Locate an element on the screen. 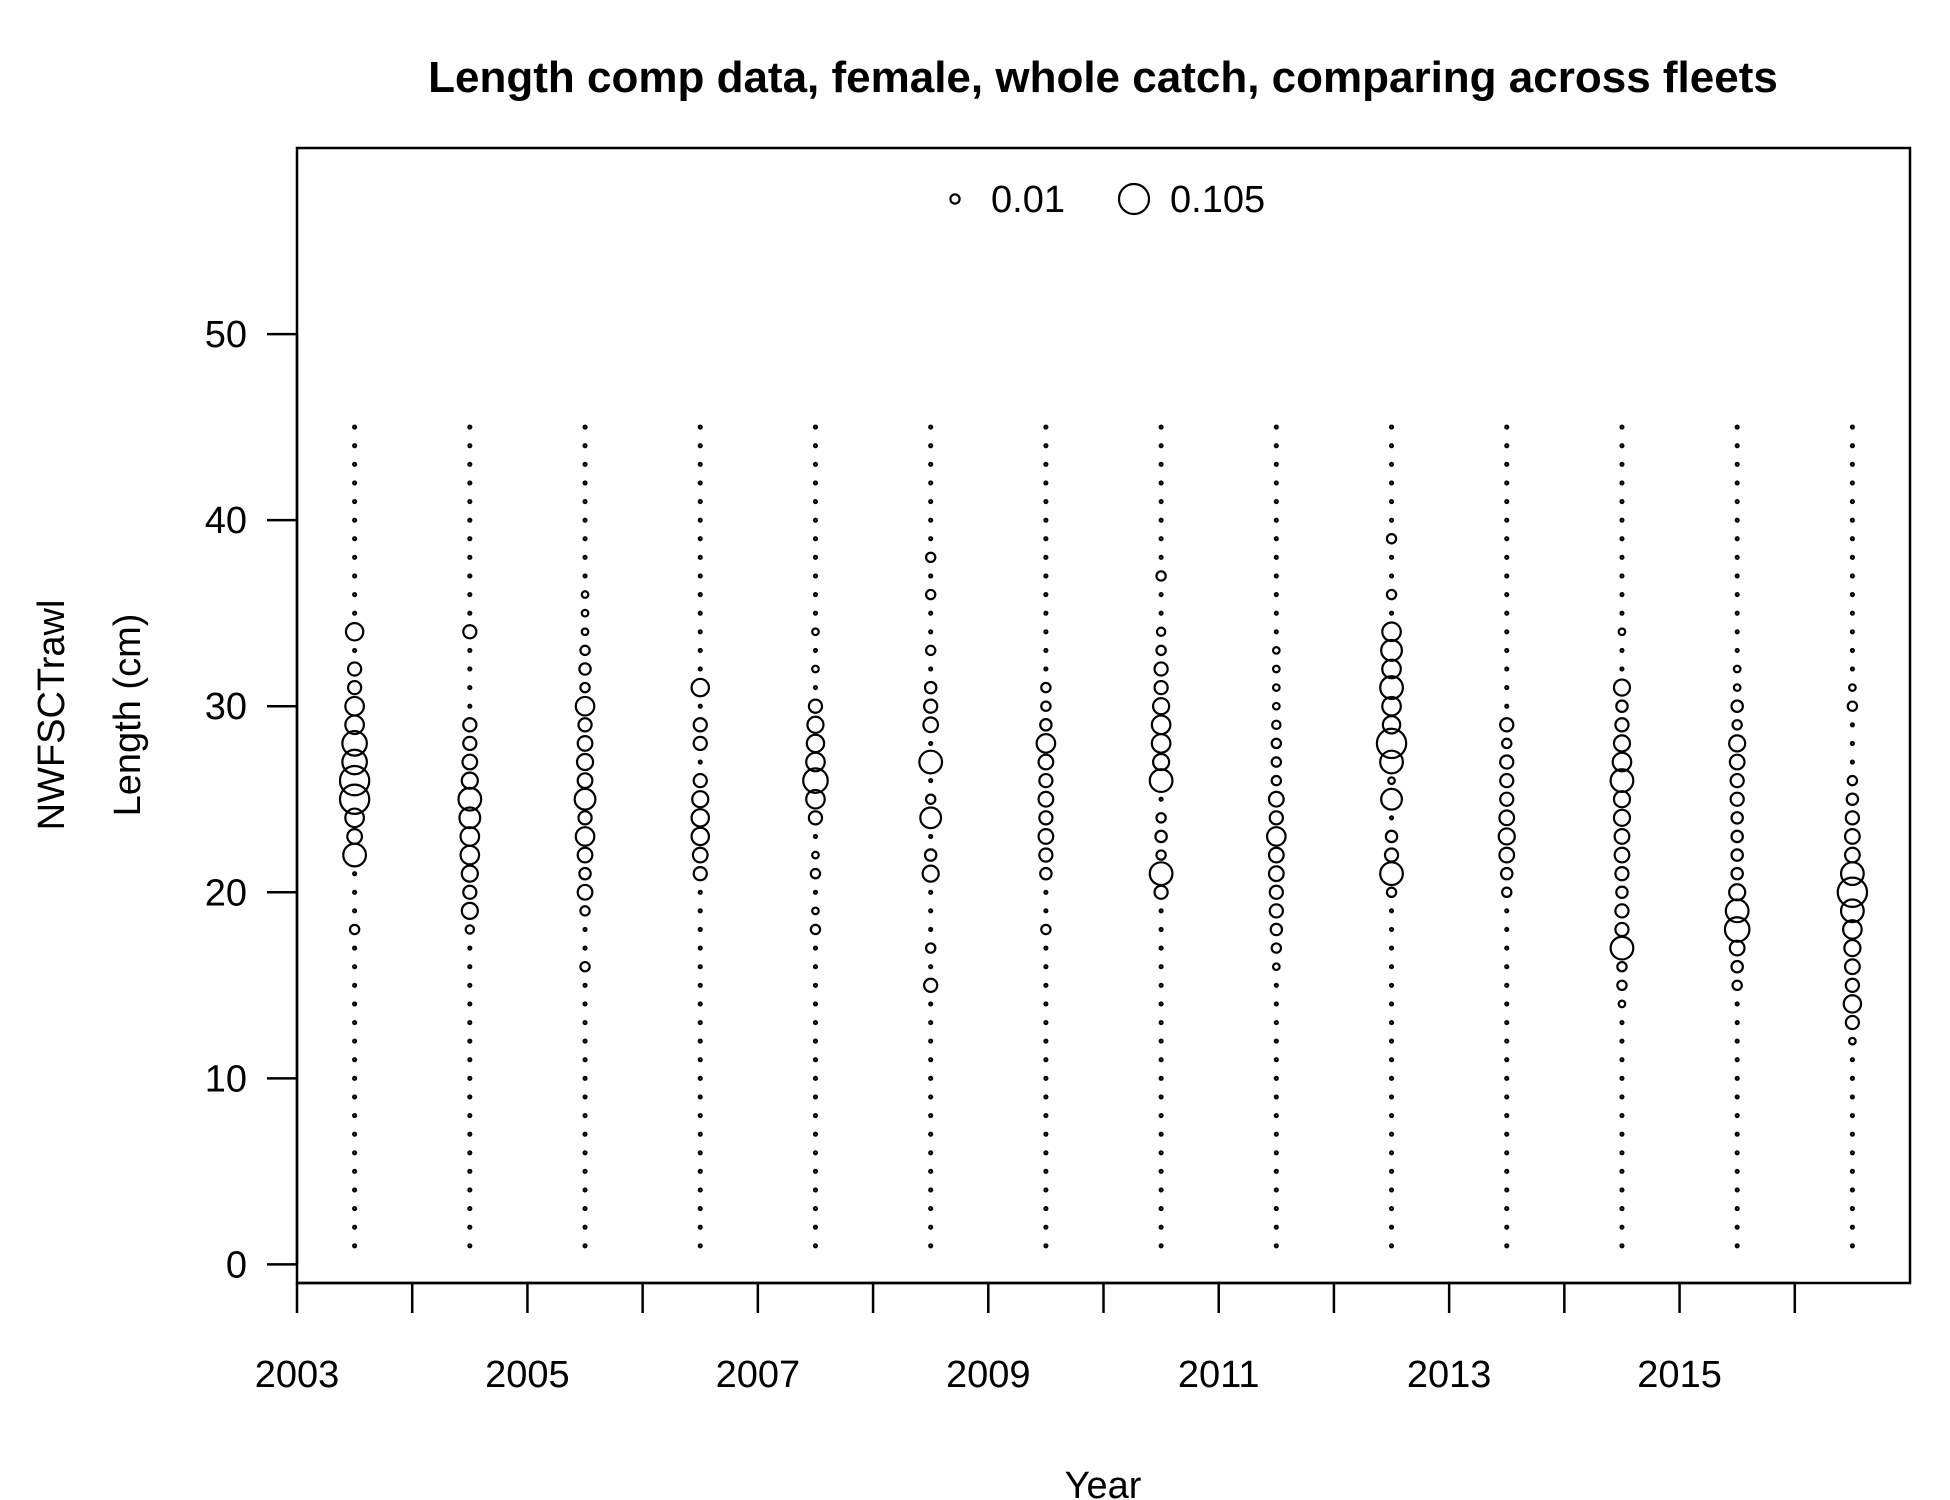 The height and width of the screenshot is (1500, 1950). x-tick-label: 2015 is located at coordinates (1679, 1375).